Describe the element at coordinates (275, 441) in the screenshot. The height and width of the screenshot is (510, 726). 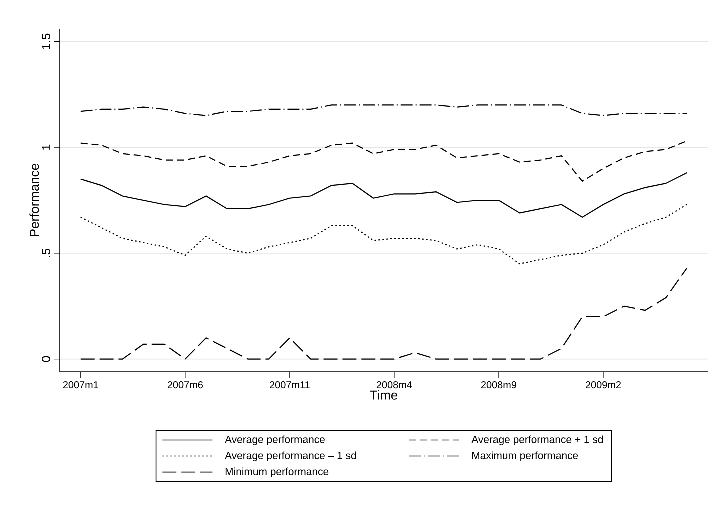
I see `legend-label: Average performance` at that location.